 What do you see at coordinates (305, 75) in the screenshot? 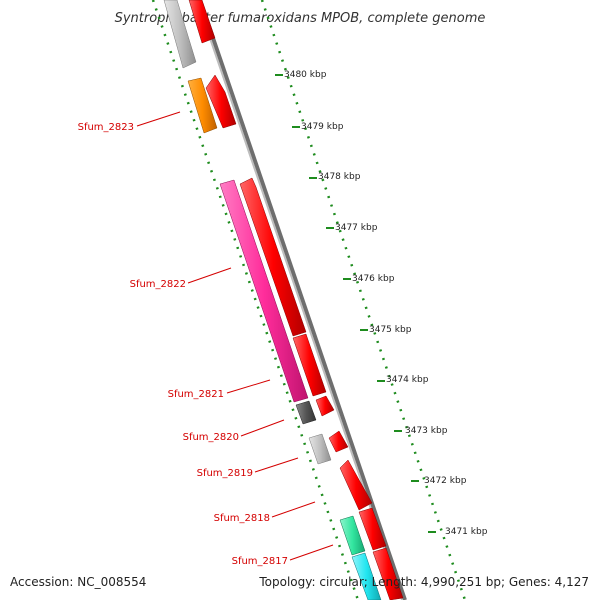
I see `scale-label-3480: 3480 kbp` at bounding box center [305, 75].